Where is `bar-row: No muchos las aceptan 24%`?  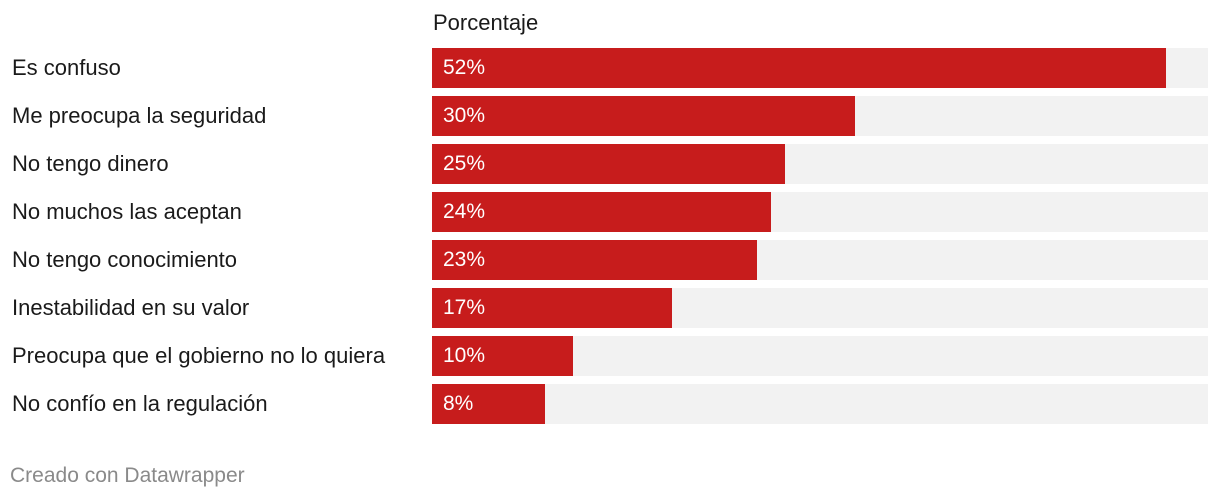
bar-row: No muchos las aceptan 24% is located at coordinates (610, 212).